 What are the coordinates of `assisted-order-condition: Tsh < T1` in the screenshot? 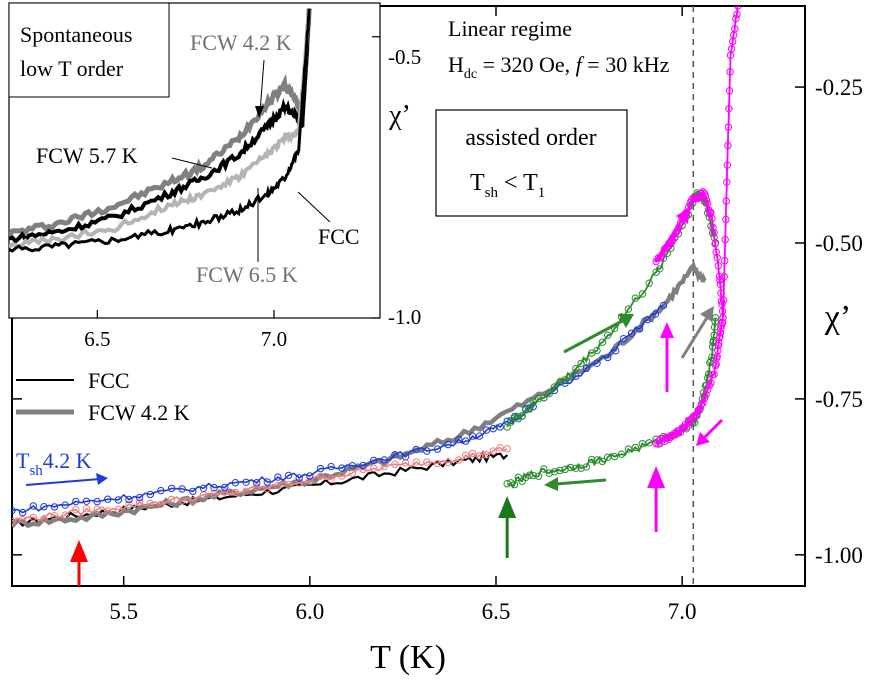 It's located at (507, 185).